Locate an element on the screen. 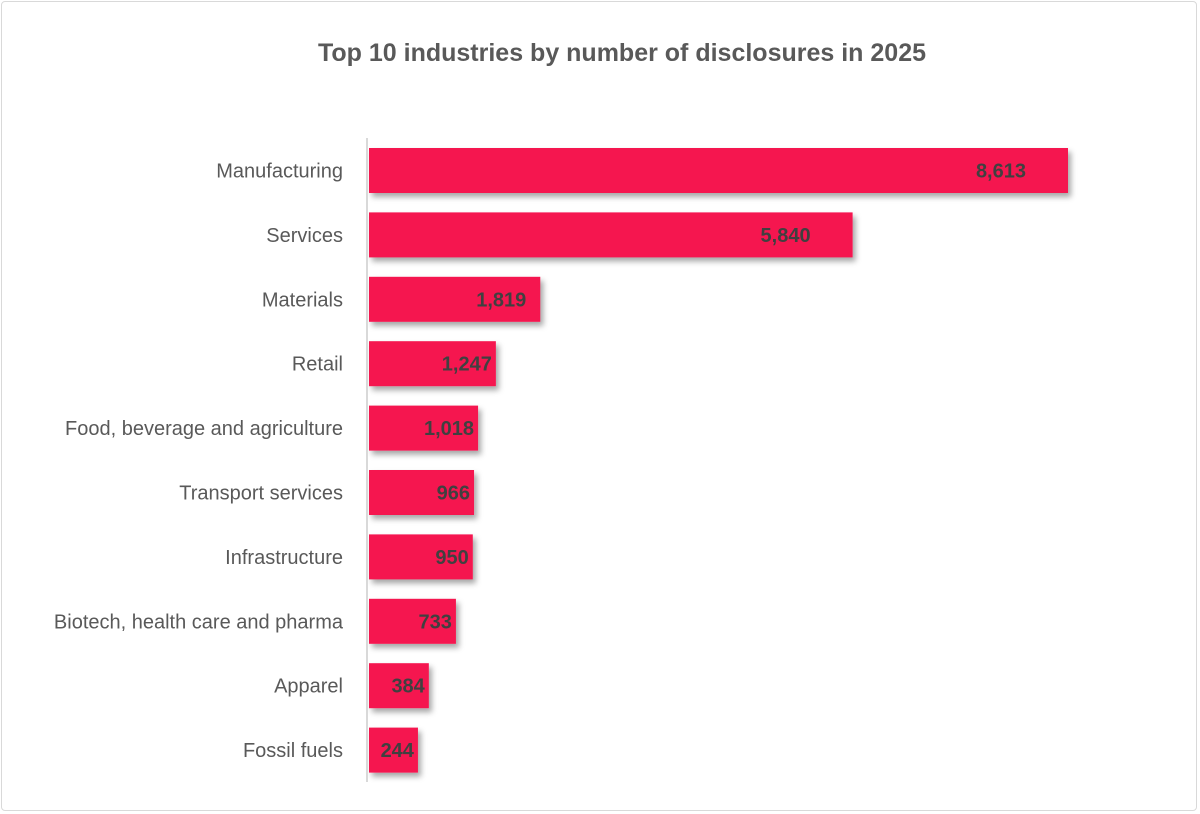 The width and height of the screenshot is (1200, 814). data-label: 950 is located at coordinates (451, 558).